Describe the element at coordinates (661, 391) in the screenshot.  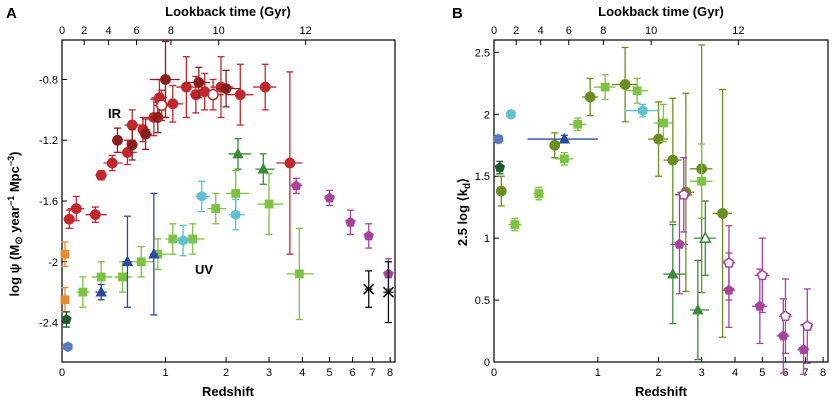
I see `panel-b-x-axis-title: Redshift` at that location.